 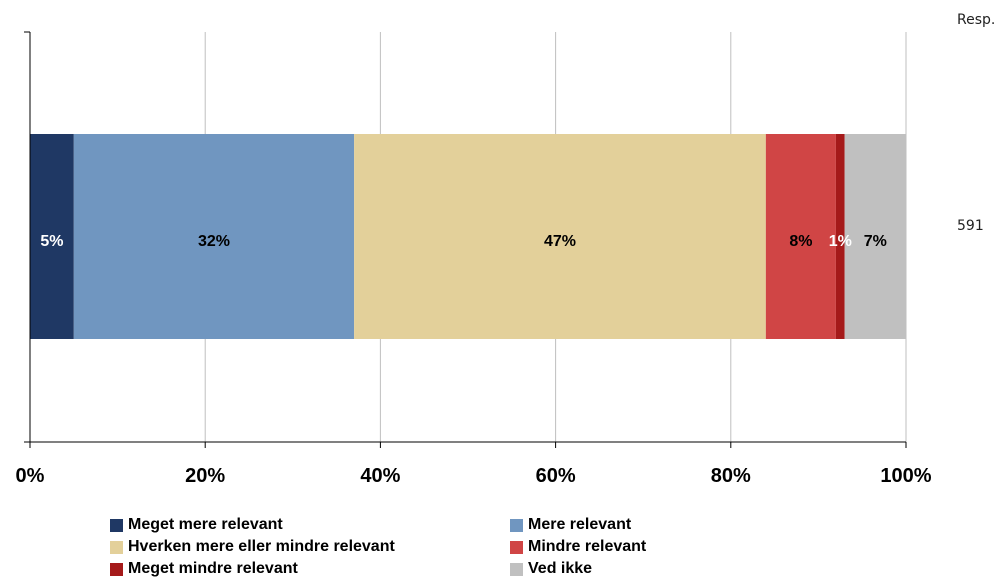 I want to click on legend-item: Mindre relevant, so click(x=660, y=547).